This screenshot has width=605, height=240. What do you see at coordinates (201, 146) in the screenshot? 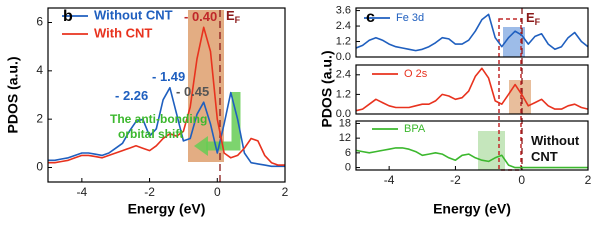
I see `shift-arrow-head` at bounding box center [201, 146].